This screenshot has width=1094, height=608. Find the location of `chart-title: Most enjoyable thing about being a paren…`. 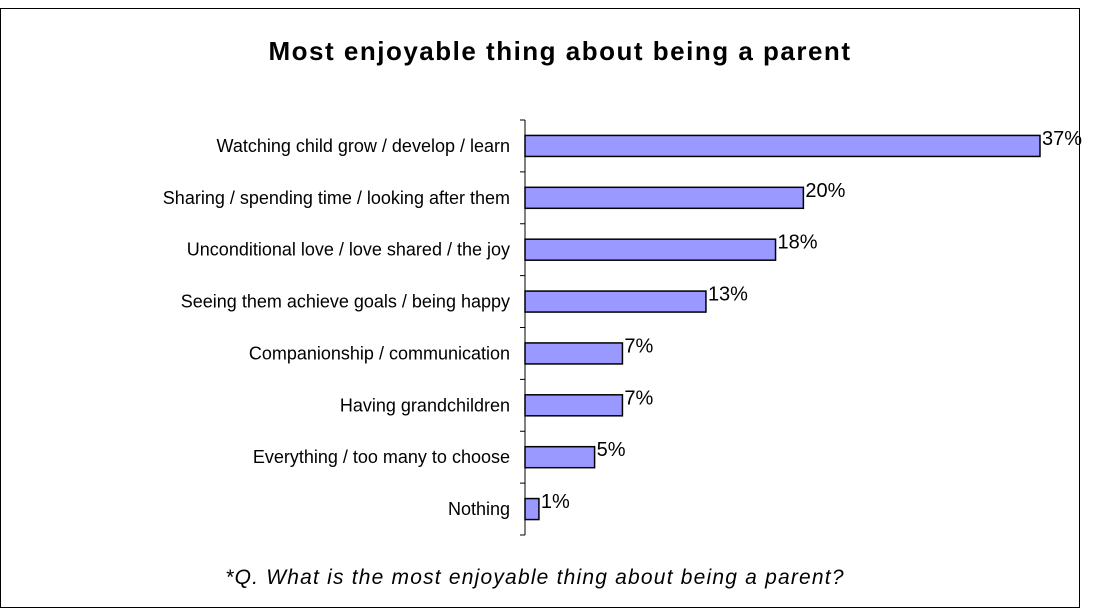

chart-title: Most enjoyable thing about being a paren… is located at coordinates (560, 51).